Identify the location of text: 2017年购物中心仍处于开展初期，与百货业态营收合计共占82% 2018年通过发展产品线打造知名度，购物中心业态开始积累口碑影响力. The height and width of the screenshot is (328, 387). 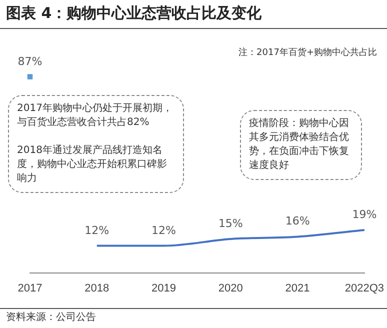
(94, 143).